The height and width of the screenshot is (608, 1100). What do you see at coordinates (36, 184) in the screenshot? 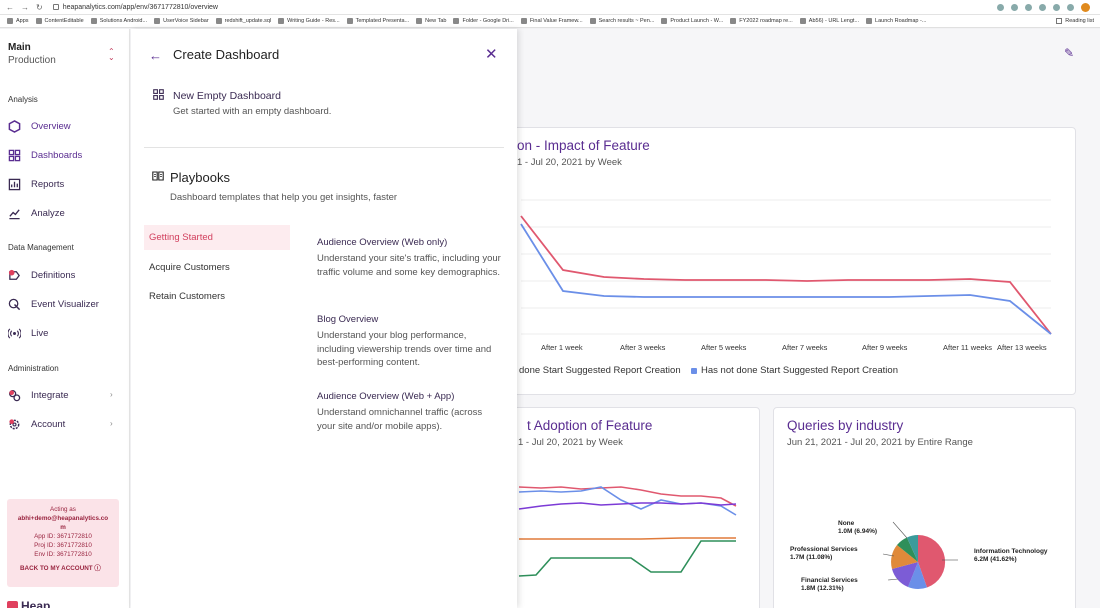
I see `sidebar-item-reports: Reports` at bounding box center [36, 184].